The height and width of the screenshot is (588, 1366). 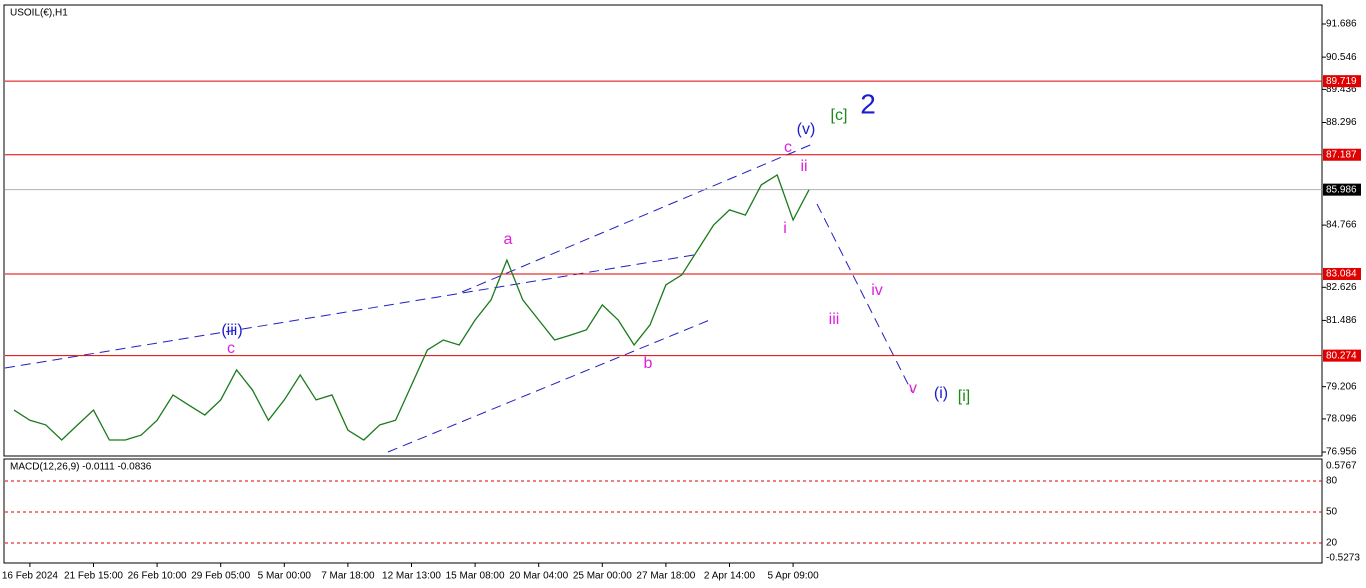 I want to click on wave-label: (i), so click(x=941, y=393).